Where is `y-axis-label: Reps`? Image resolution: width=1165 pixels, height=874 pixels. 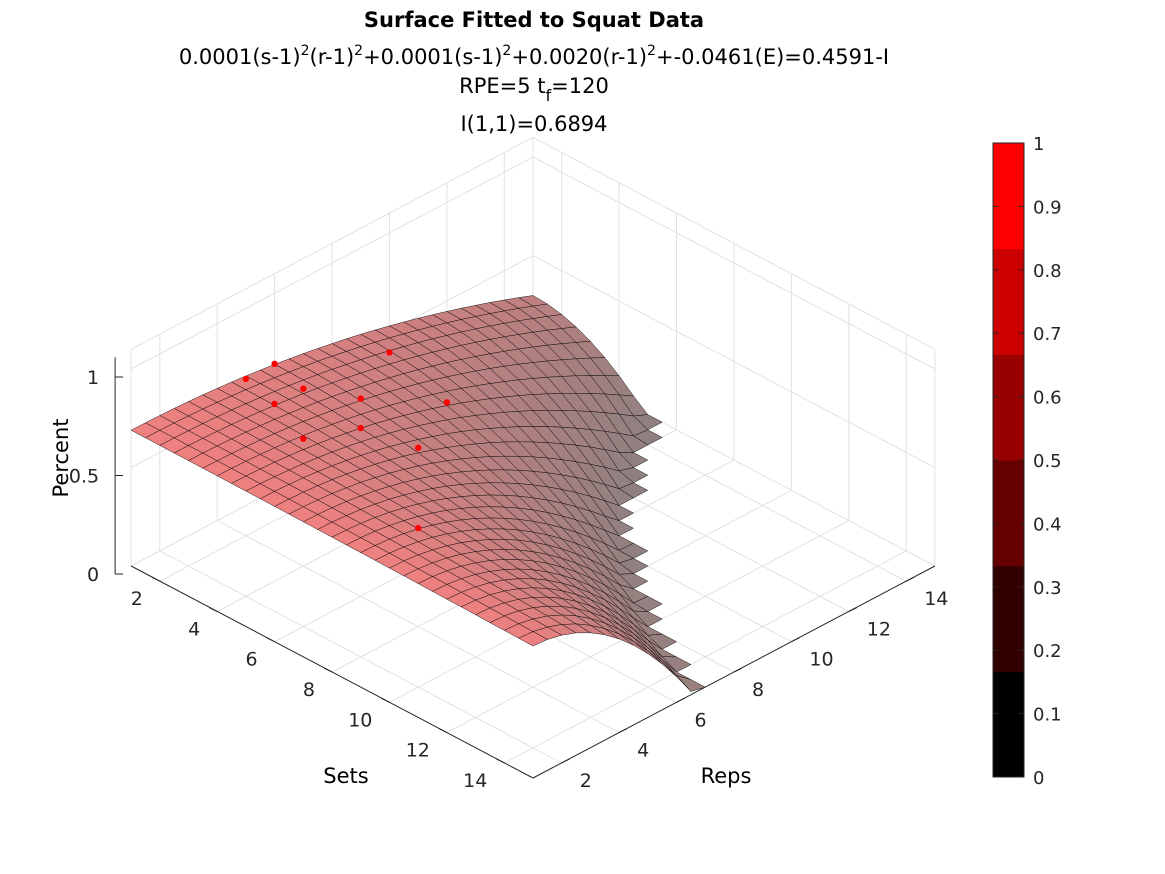
y-axis-label: Reps is located at coordinates (726, 776).